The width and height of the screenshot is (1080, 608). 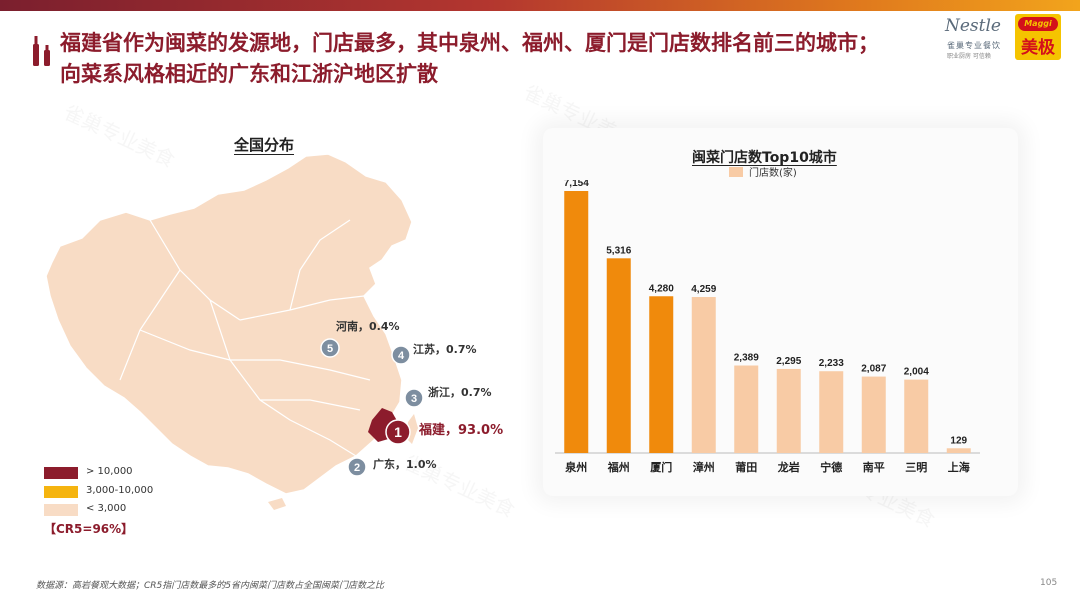 What do you see at coordinates (746, 409) in the screenshot?
I see `bar-莆田` at bounding box center [746, 409].